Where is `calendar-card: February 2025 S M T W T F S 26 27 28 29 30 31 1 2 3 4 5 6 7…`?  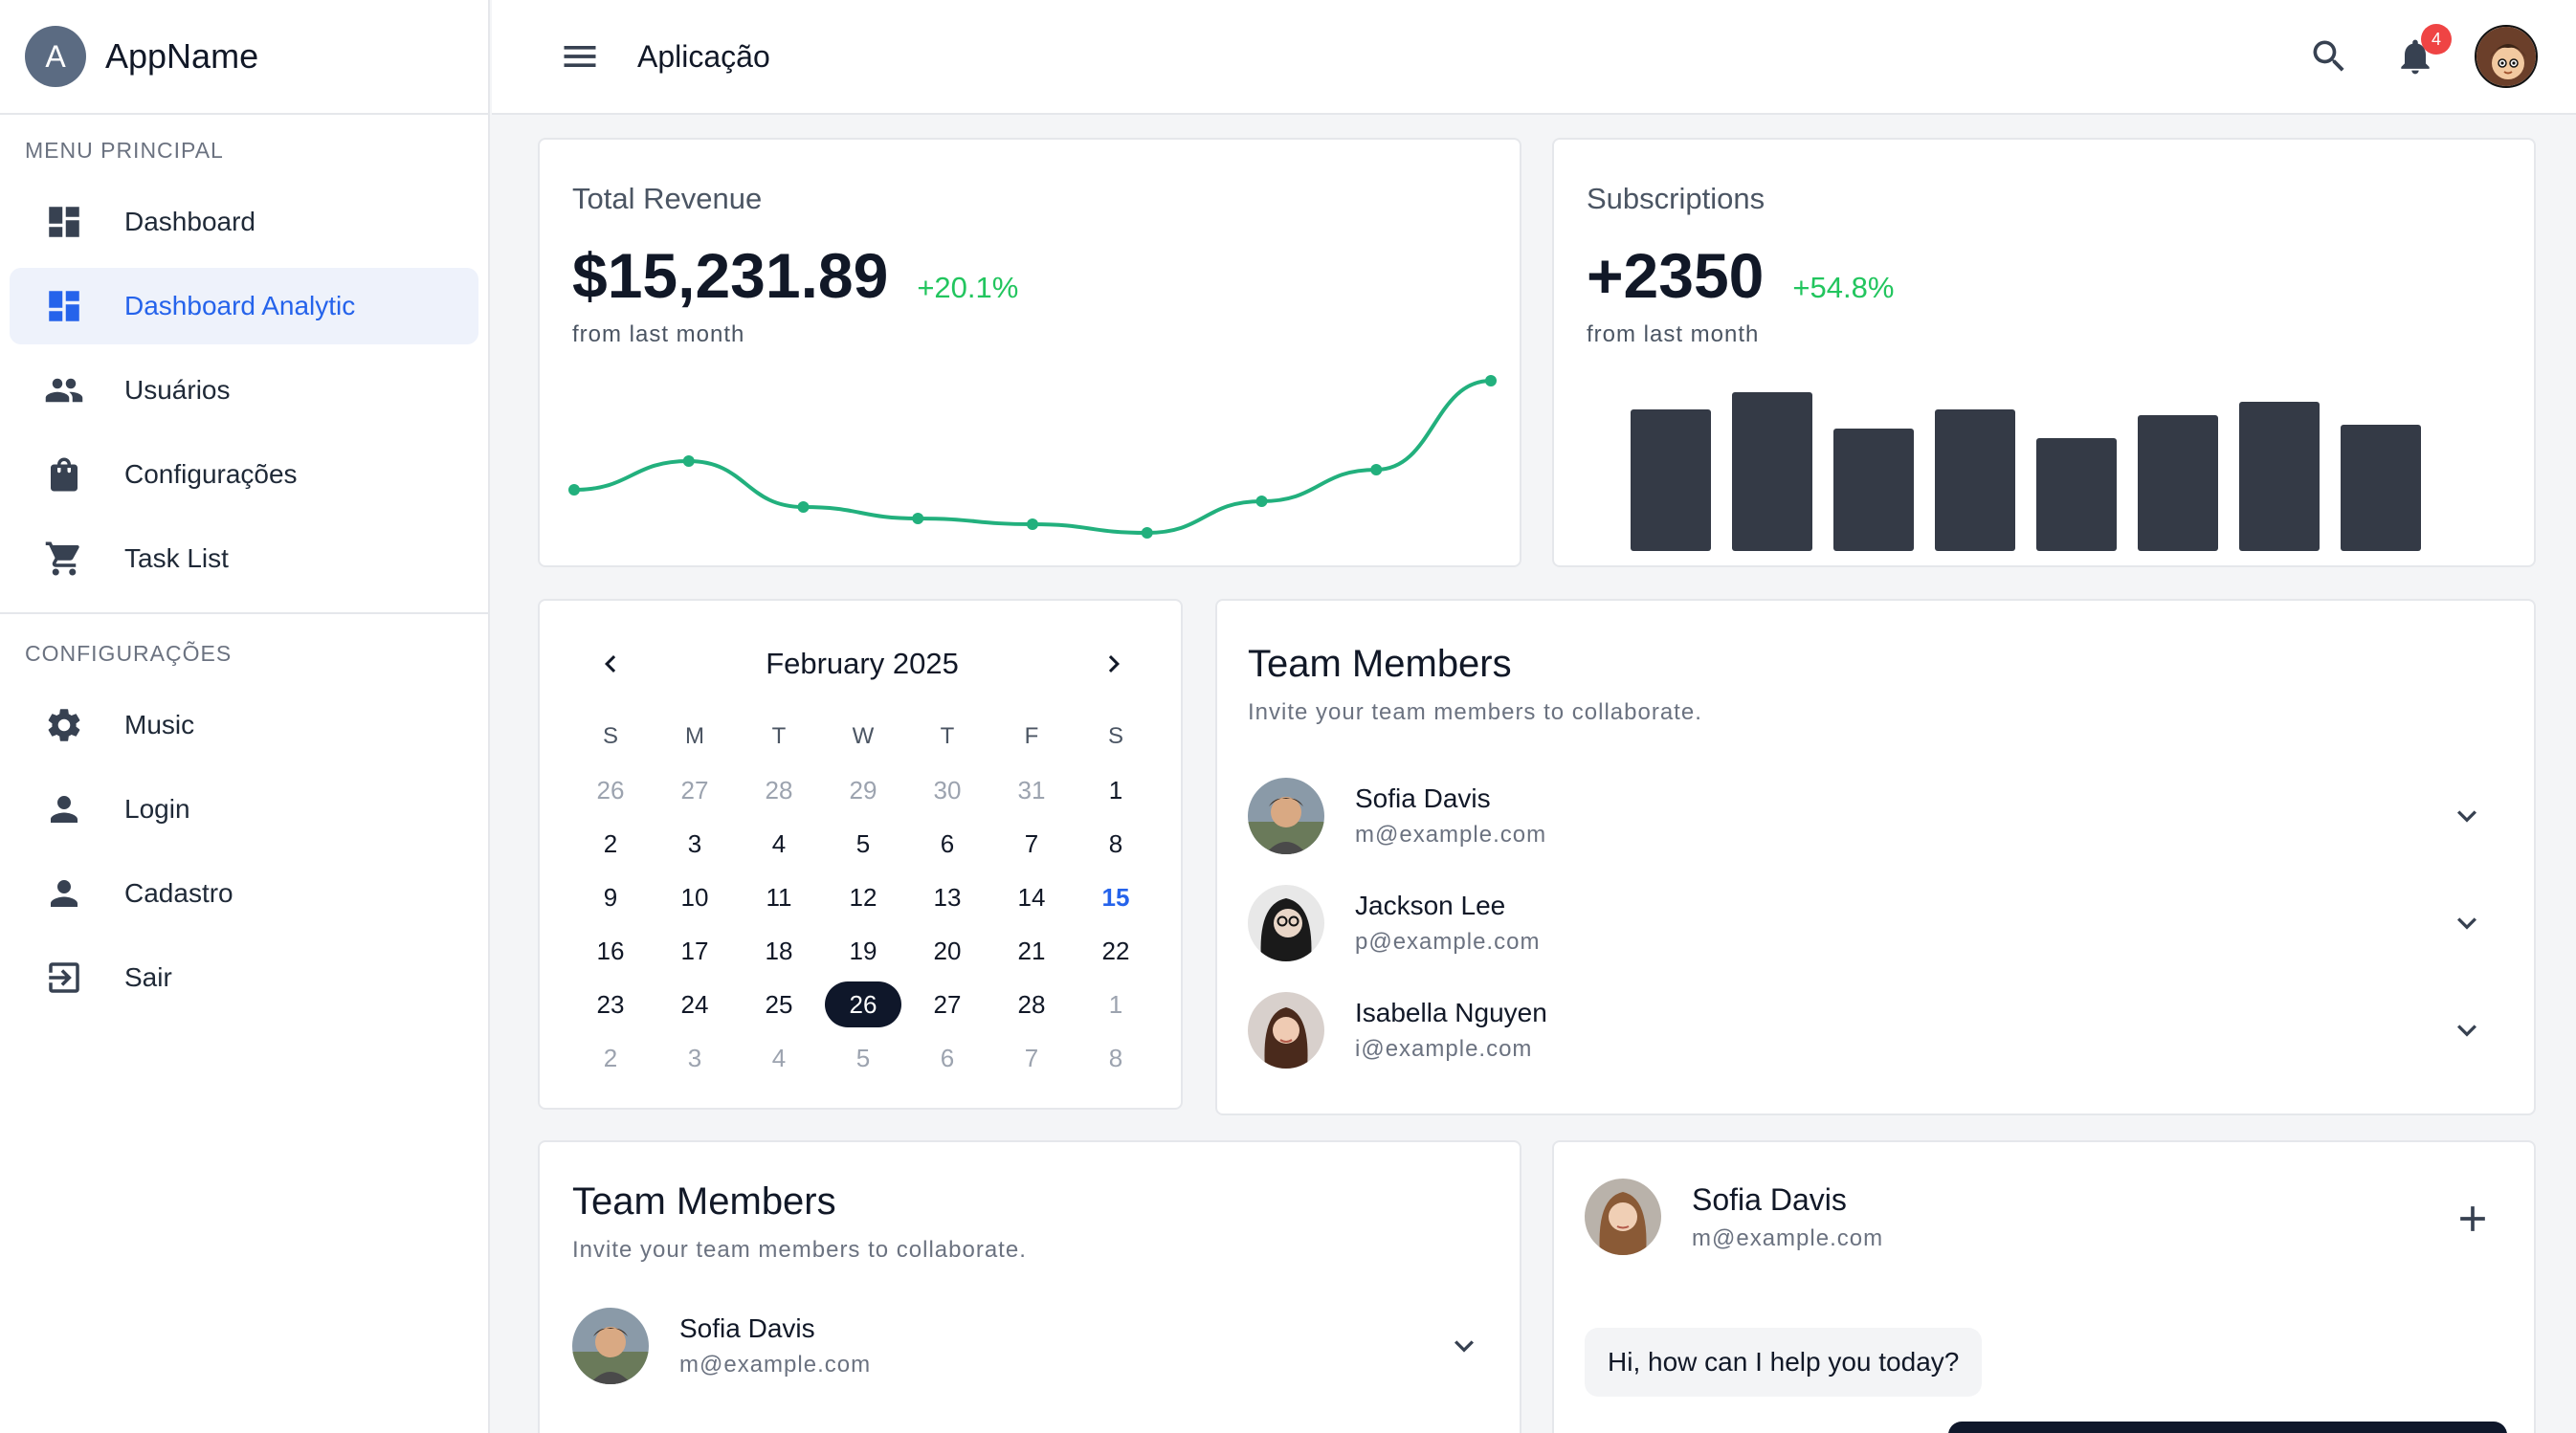
calendar-card: February 2025 S M T W T F S 26 27 28 29 30 31 1 2 3 4 5 6 7… is located at coordinates (860, 854).